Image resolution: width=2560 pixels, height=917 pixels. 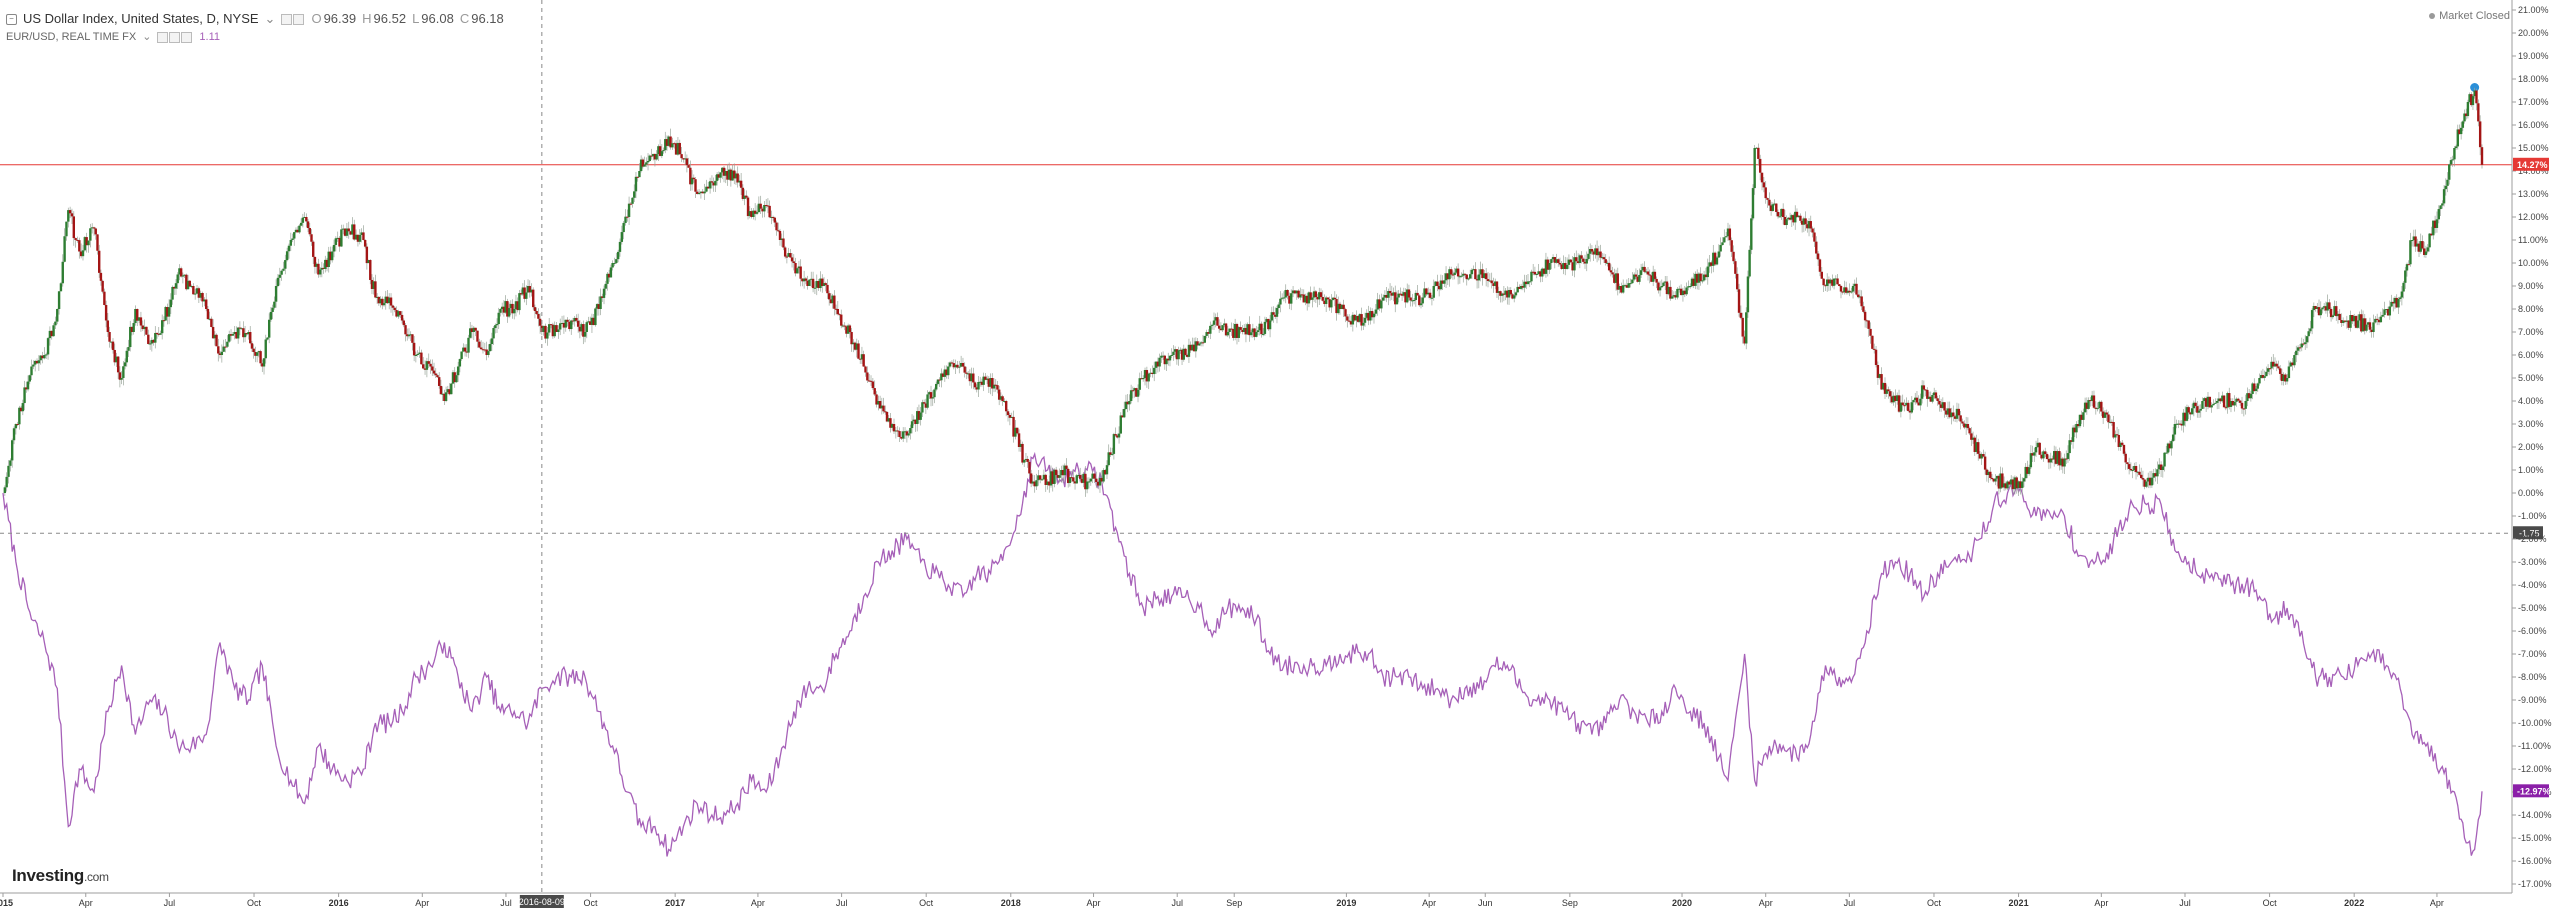 I want to click on compare-remove-icon, so click(x=187, y=37).